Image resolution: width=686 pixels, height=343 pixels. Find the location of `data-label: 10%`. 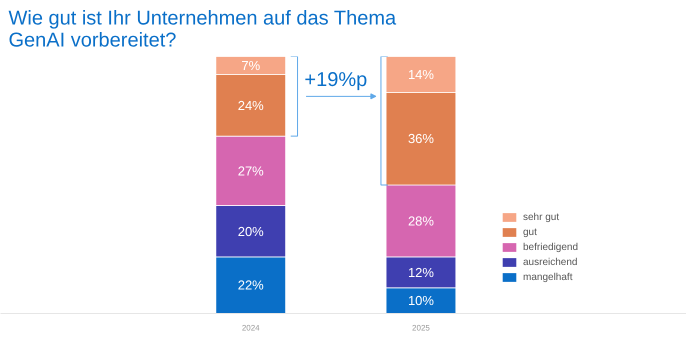

data-label: 10% is located at coordinates (421, 300).